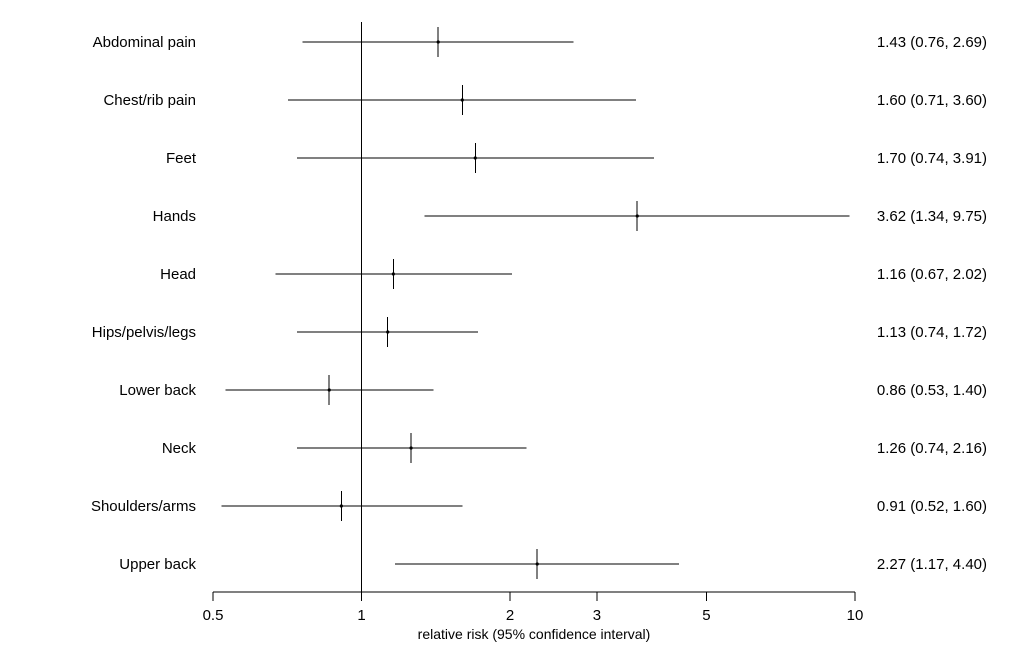 This screenshot has width=1024, height=669. What do you see at coordinates (932, 274) in the screenshot?
I see `ci-value-text: 1.16 (0.67, 2.02)` at bounding box center [932, 274].